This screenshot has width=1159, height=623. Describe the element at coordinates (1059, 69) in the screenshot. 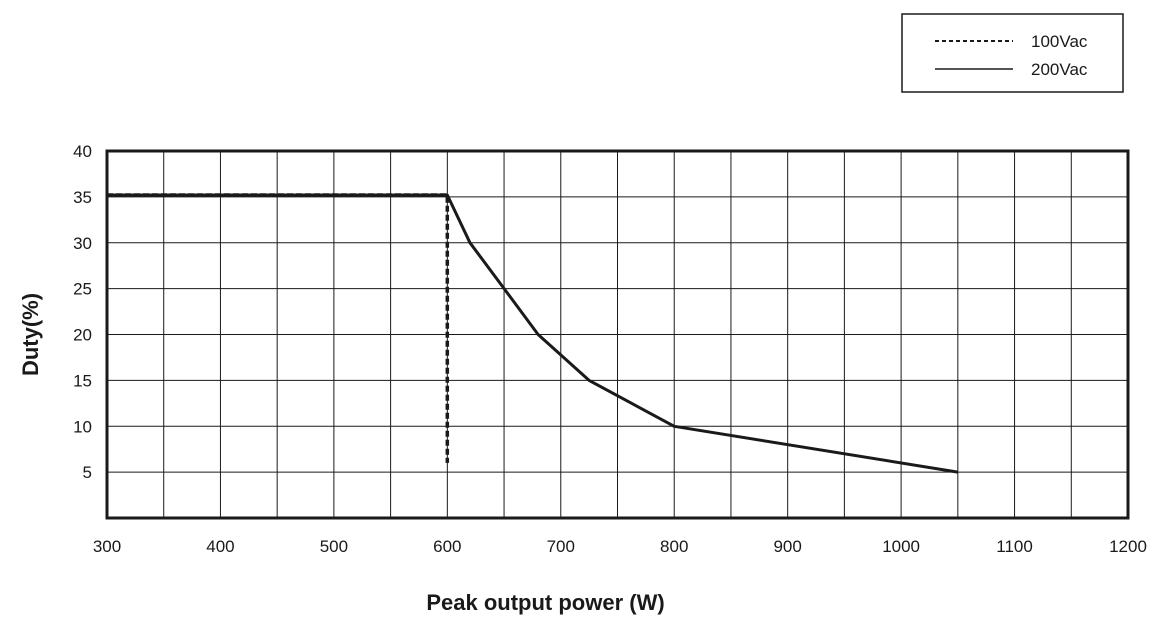

I see `legend-label-200vac: 200Vac` at that location.